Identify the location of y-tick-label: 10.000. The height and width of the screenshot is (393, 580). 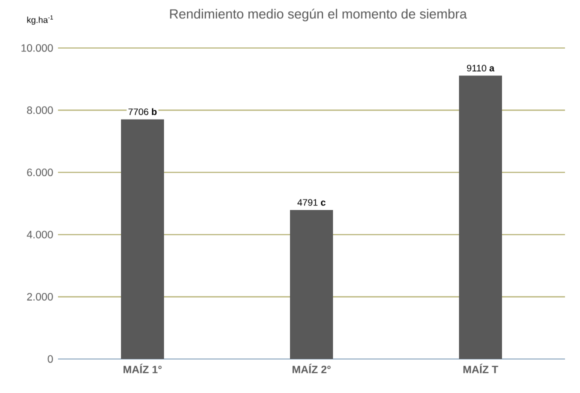
(37, 48).